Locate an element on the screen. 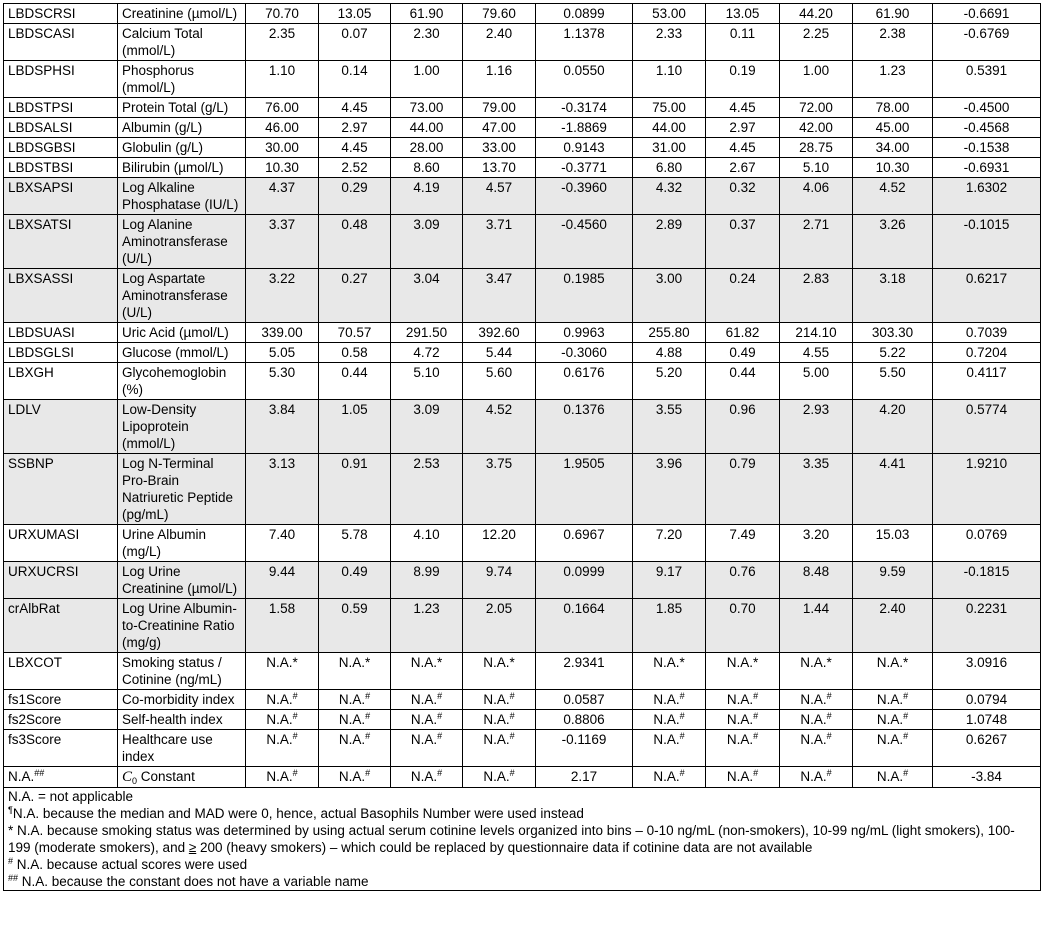 This screenshot has width=1043, height=948. cell-value: -0.4560 is located at coordinates (584, 241).